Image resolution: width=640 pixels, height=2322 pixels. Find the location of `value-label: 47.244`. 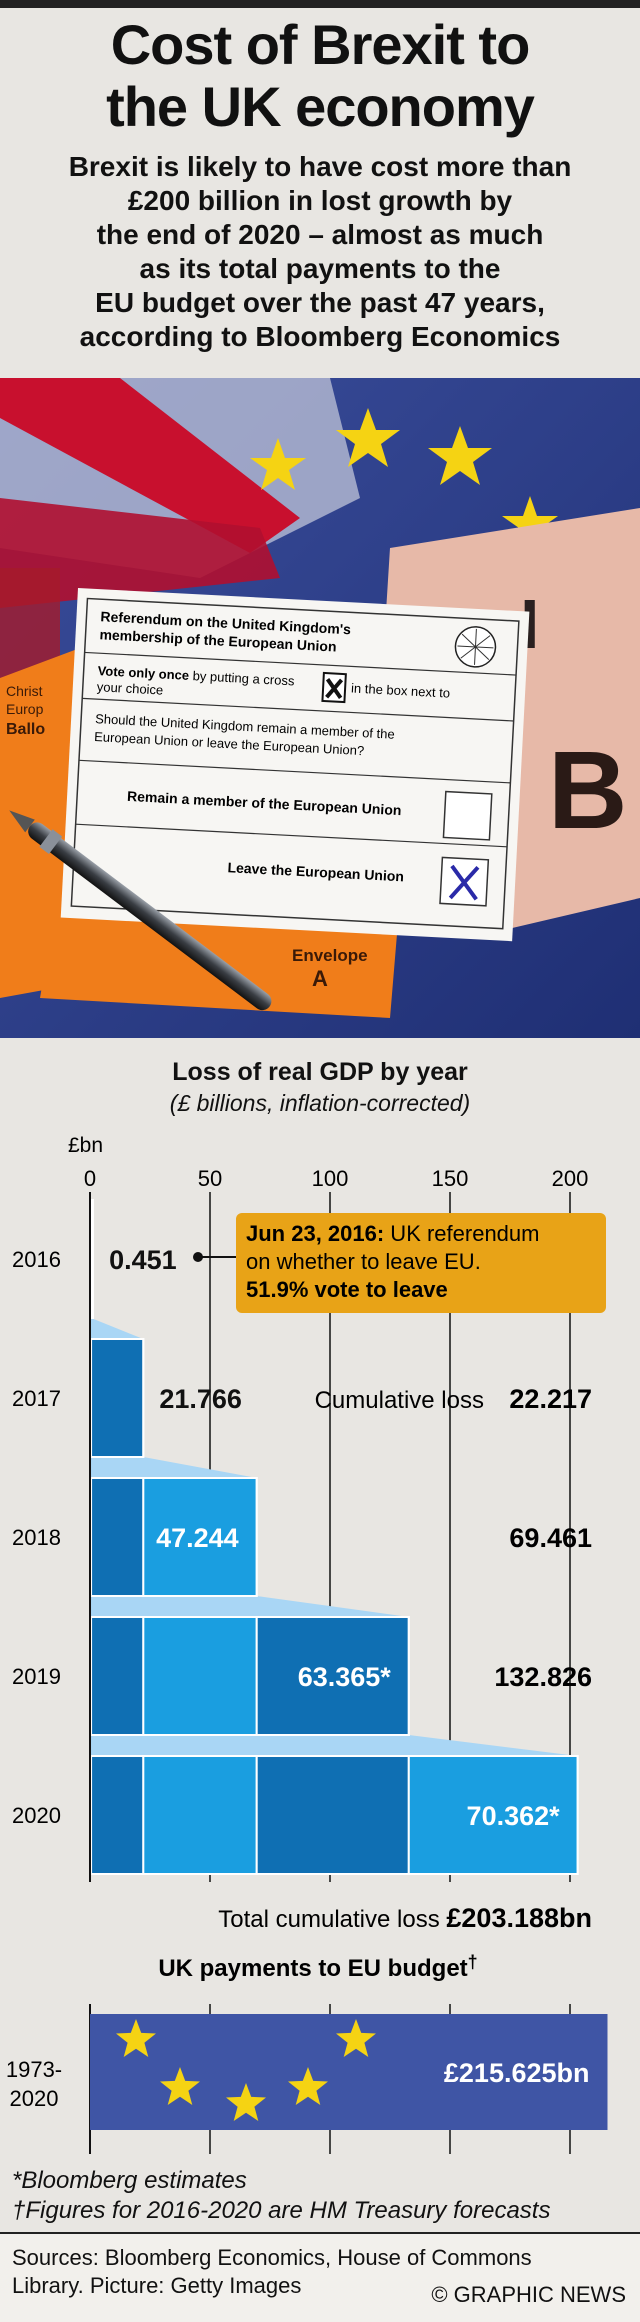

value-label: 47.244 is located at coordinates (197, 1538).